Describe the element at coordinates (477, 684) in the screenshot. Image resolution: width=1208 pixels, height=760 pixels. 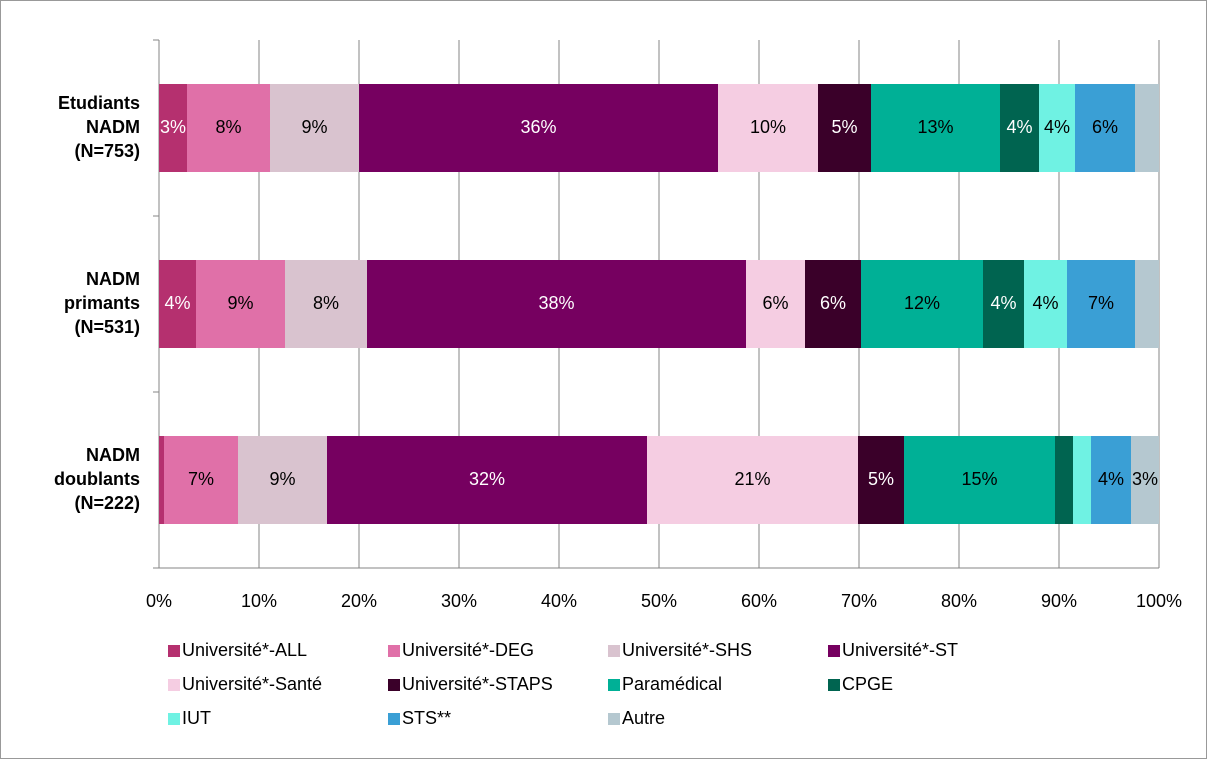
I see `legend-label: Université*-STAPS` at that location.